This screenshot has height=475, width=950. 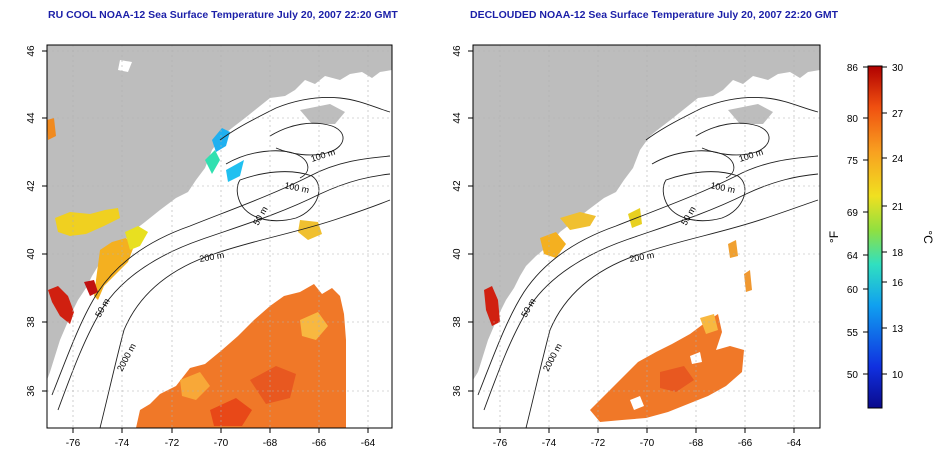 I want to click on colorbar-gradient, so click(x=875, y=237).